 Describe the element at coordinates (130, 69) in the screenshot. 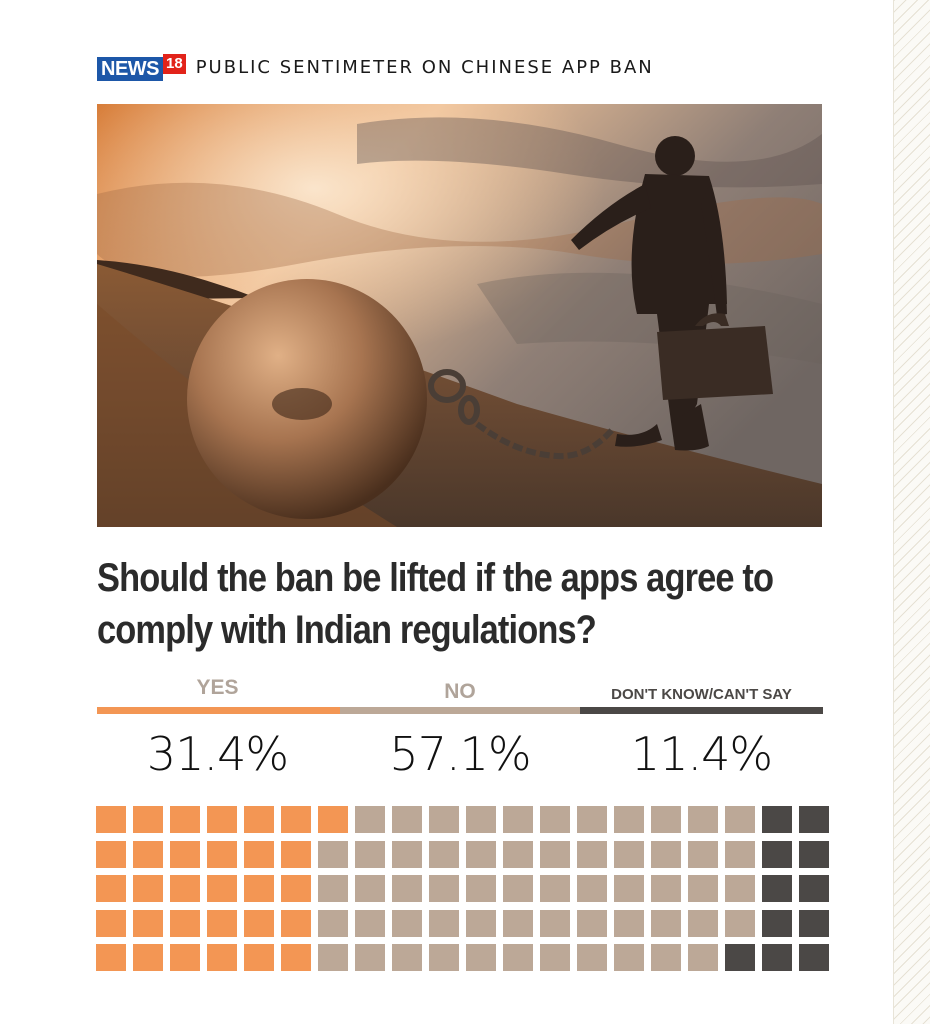

I see `logo-text: NEWS` at that location.